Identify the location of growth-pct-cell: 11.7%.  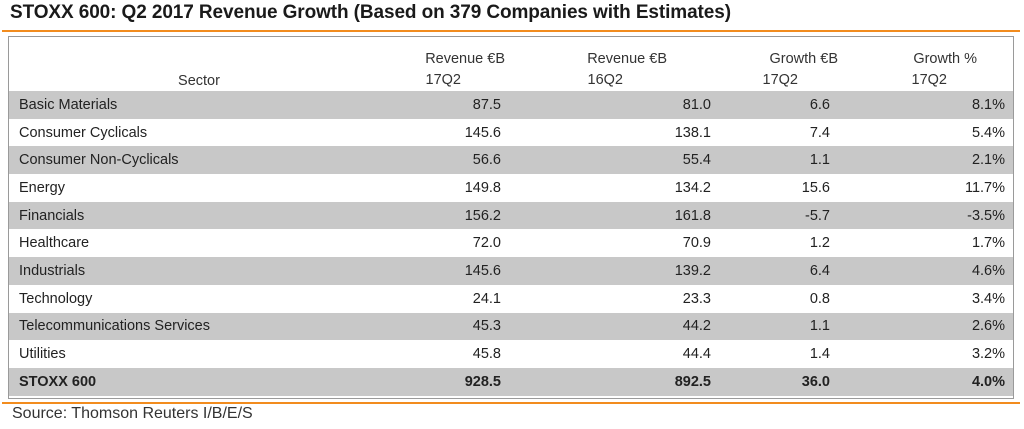
(984, 187).